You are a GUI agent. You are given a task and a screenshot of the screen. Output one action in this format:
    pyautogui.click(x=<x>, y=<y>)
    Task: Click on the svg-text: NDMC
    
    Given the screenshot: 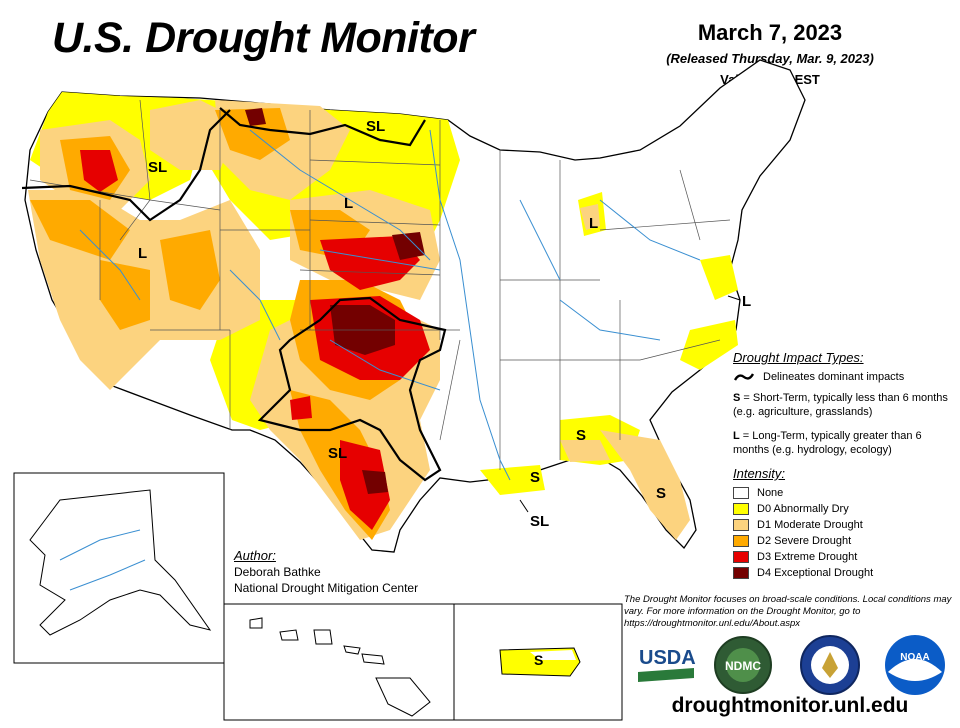 What is the action you would take?
    pyautogui.click(x=743, y=666)
    